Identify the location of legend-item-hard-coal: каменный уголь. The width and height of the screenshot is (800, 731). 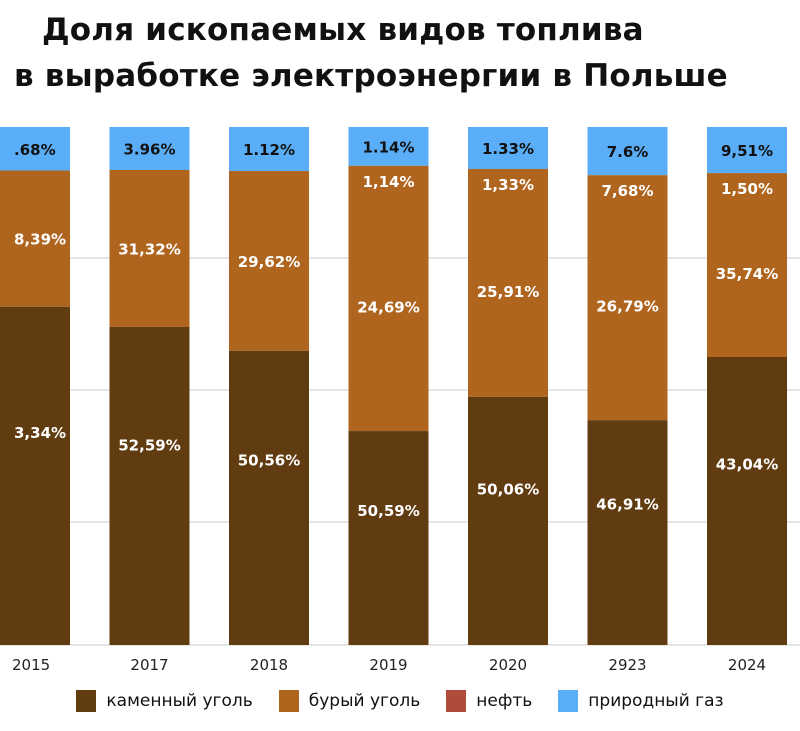
(164, 701).